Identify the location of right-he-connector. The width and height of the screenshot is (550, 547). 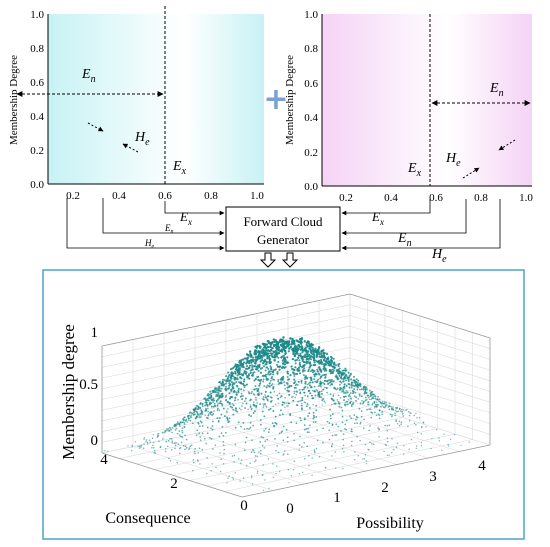
(421, 225).